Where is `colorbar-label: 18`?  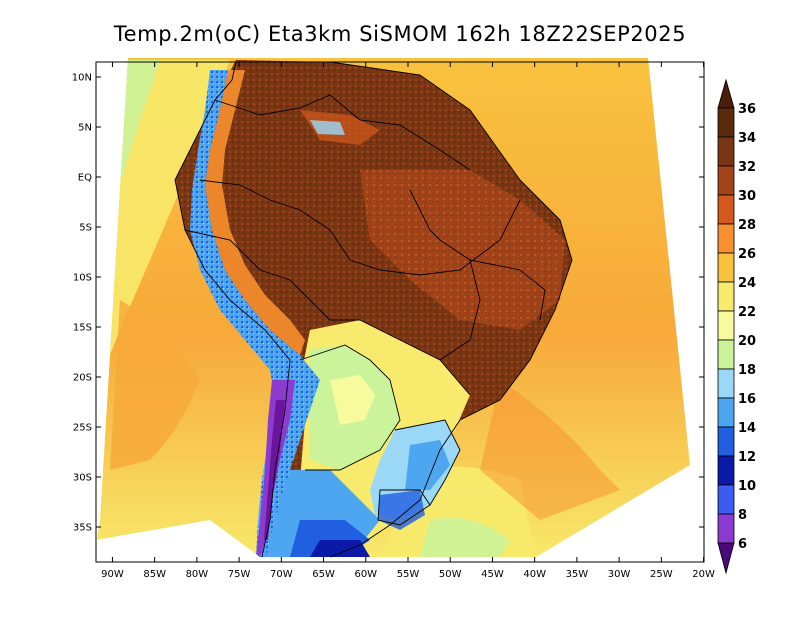 colorbar-label: 18 is located at coordinates (747, 370).